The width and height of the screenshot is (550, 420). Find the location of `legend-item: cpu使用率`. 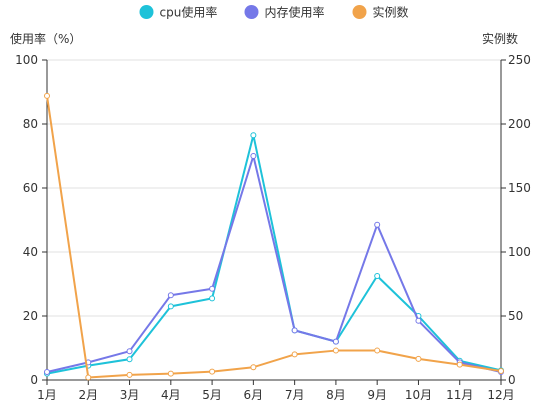

legend-item: cpu使用率 is located at coordinates (178, 12).